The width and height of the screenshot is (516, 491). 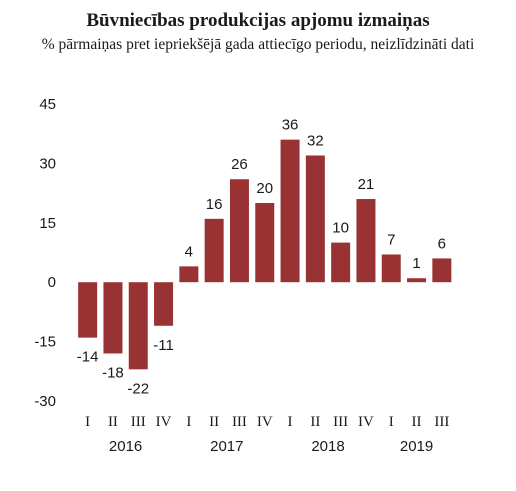 What do you see at coordinates (327, 446) in the screenshot?
I see `year-label: 2018` at bounding box center [327, 446].